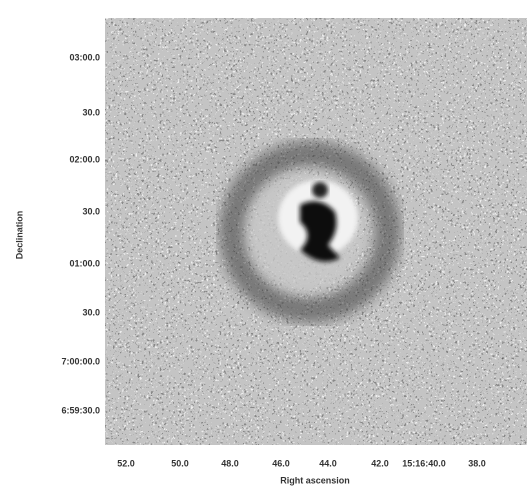 This screenshot has height=493, width=527. I want to click on y-tick-label: 6:59:30.0, so click(80, 410).